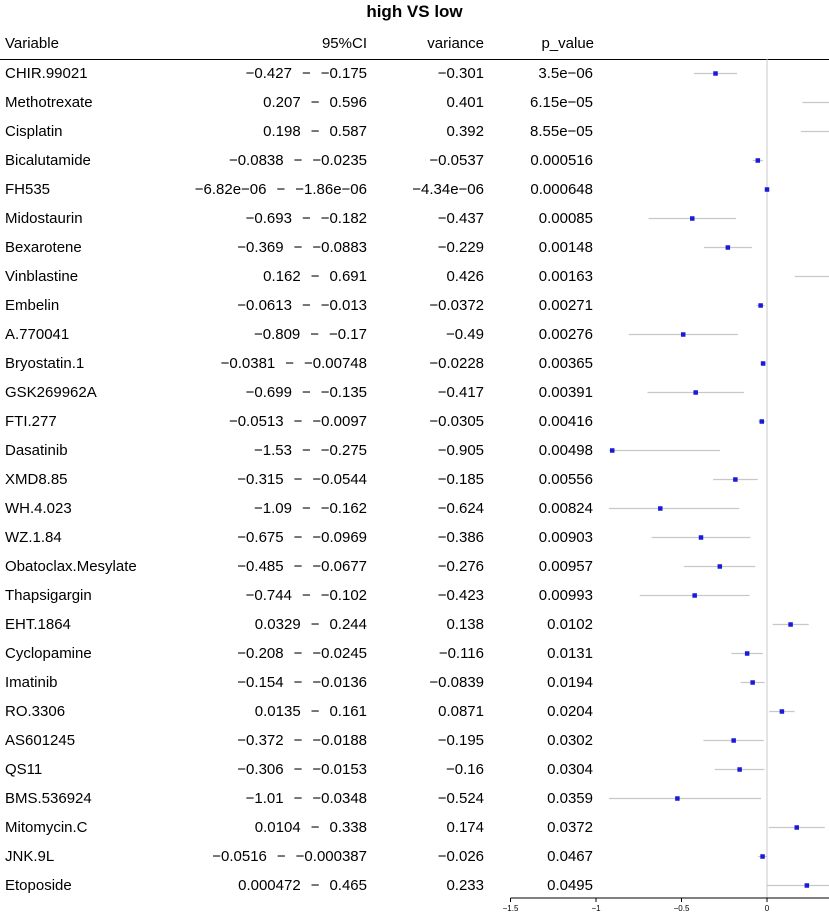 The width and height of the screenshot is (829, 918). Describe the element at coordinates (460, 537) in the screenshot. I see `row-variance: −0.386` at that location.